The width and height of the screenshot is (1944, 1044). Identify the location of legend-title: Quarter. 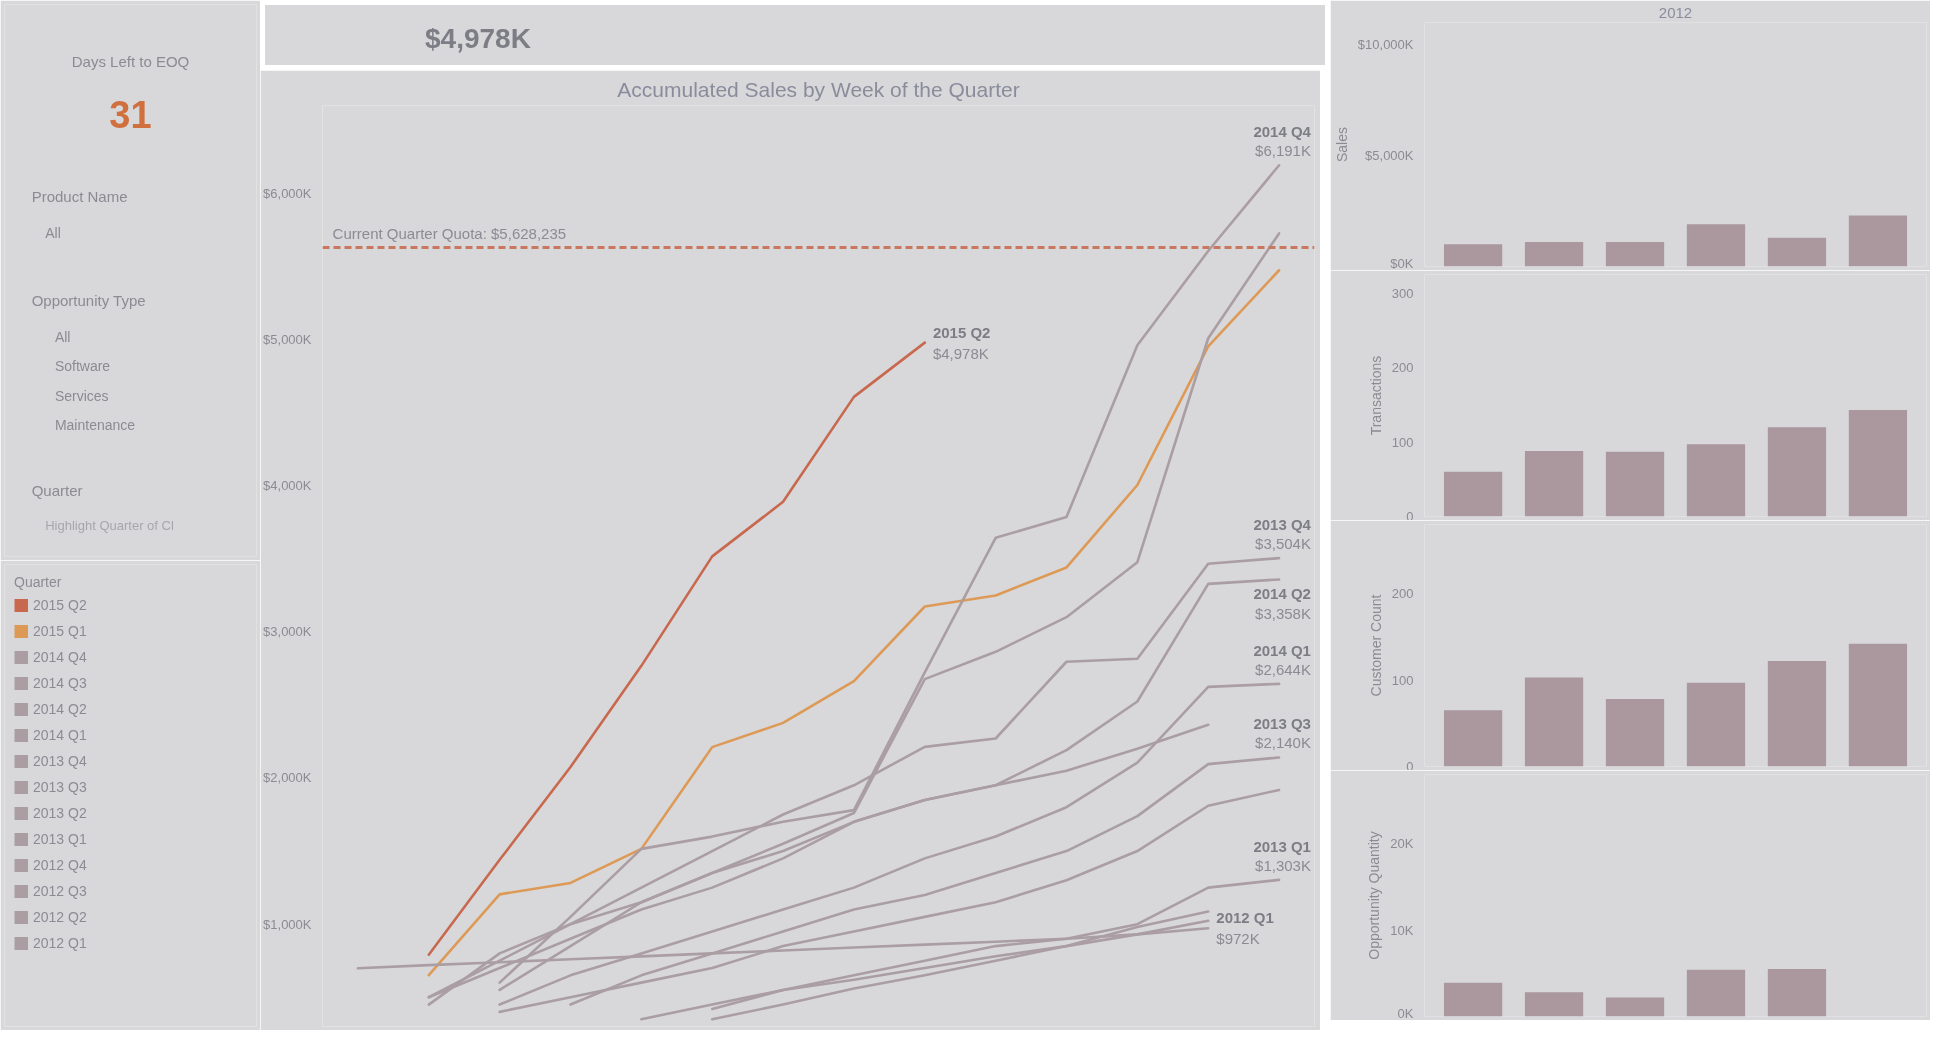
(38, 582).